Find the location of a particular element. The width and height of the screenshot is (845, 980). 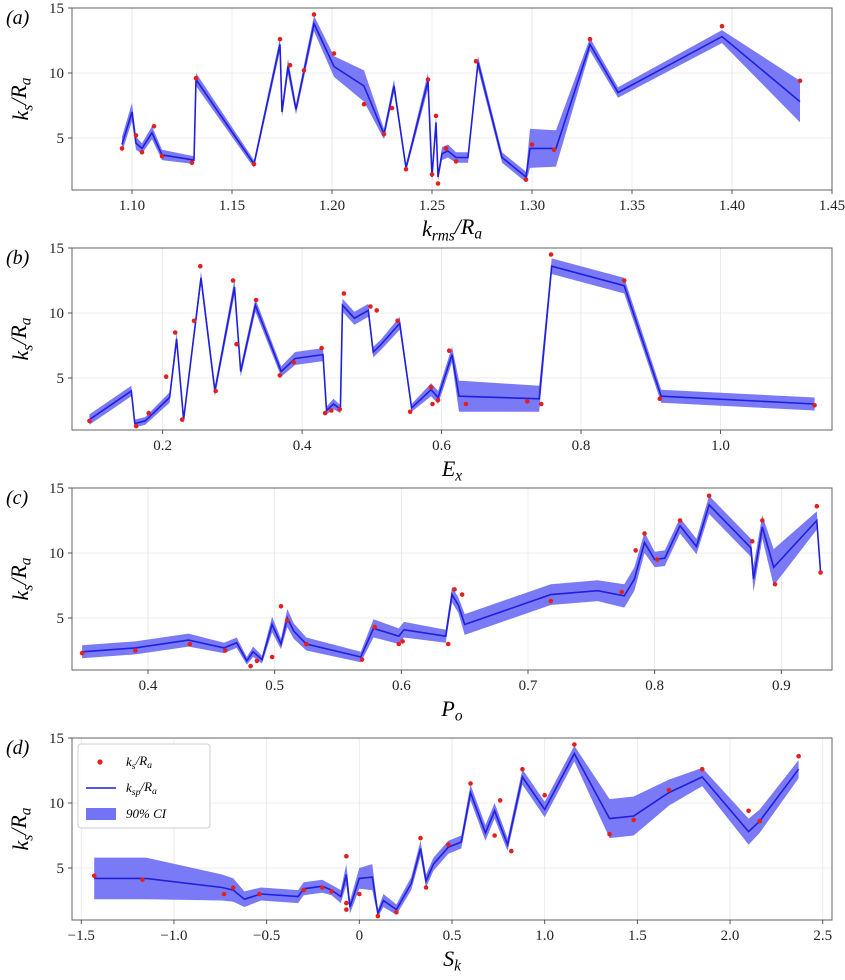

panel-label: (c) is located at coordinates (17, 498).